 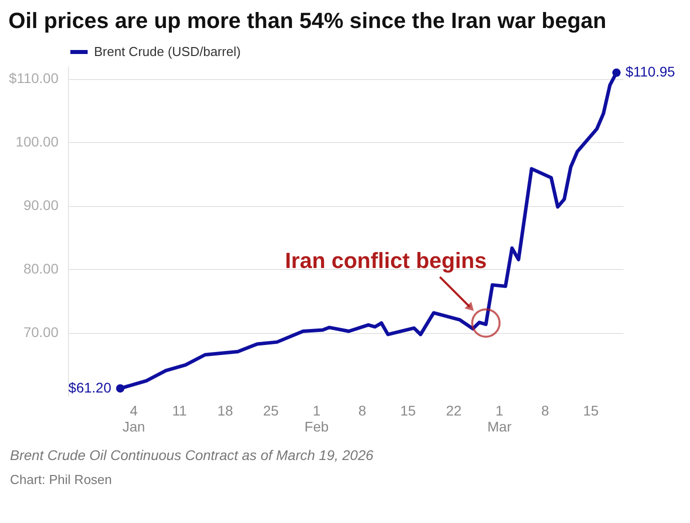 I want to click on y-tick-label: 100.00, so click(x=37, y=142).